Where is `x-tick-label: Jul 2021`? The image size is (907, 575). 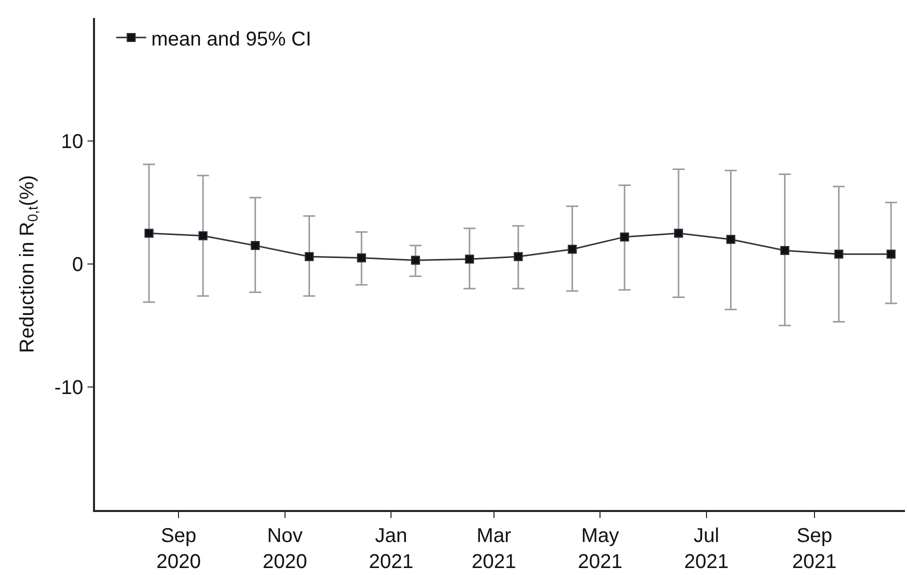
x-tick-label: Jul 2021 is located at coordinates (706, 548).